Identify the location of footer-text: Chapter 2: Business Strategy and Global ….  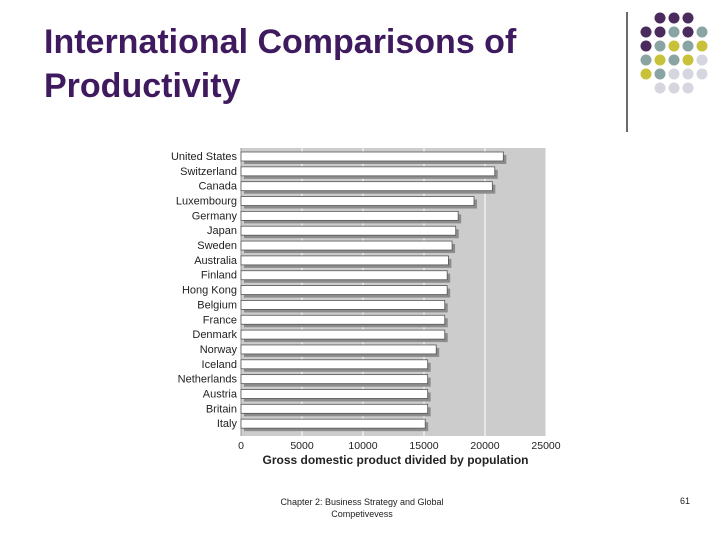
(362, 508).